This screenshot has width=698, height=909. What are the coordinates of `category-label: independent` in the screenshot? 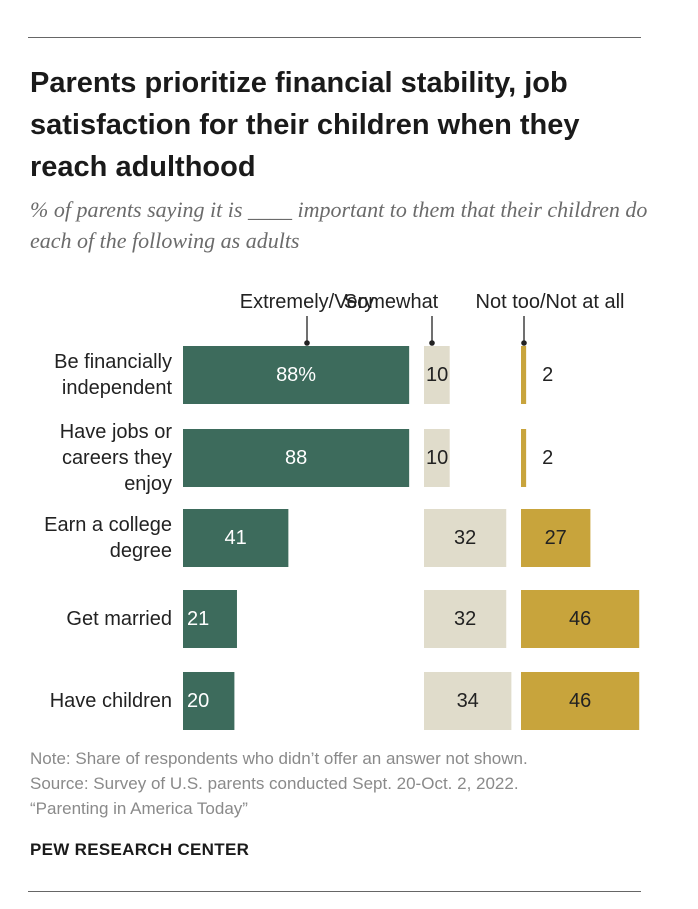 It's located at (117, 388).